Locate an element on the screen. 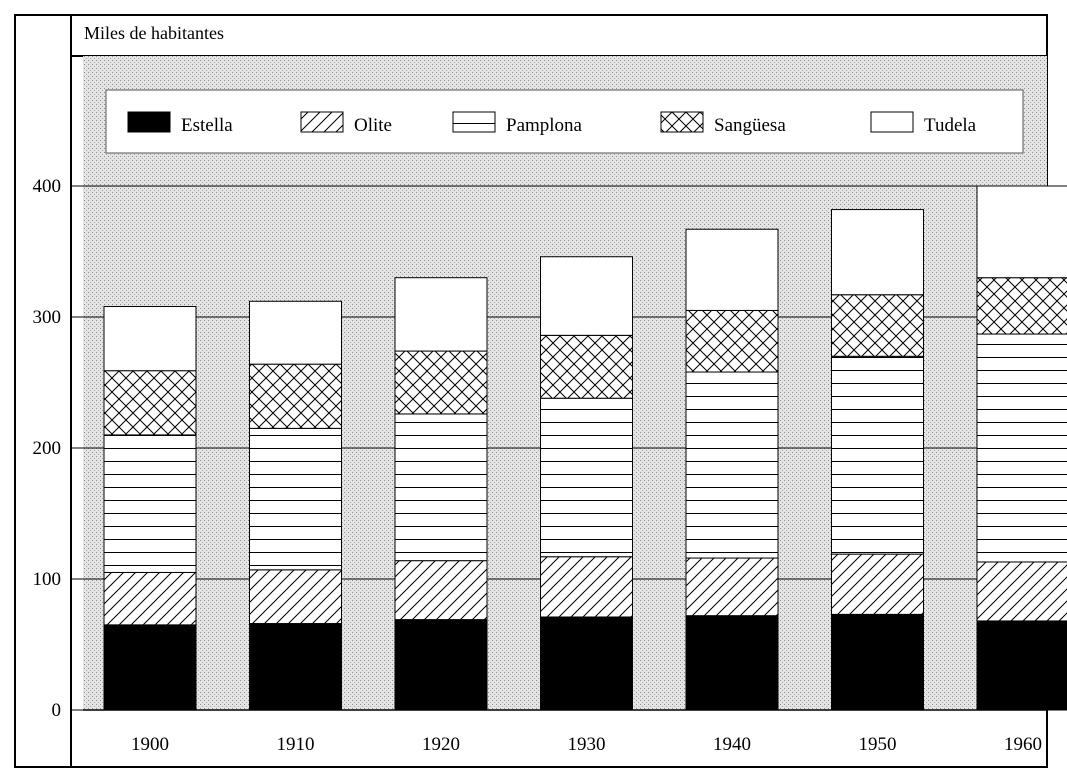 The height and width of the screenshot is (782, 1067). x-tick-label: 1940 is located at coordinates (732, 744).